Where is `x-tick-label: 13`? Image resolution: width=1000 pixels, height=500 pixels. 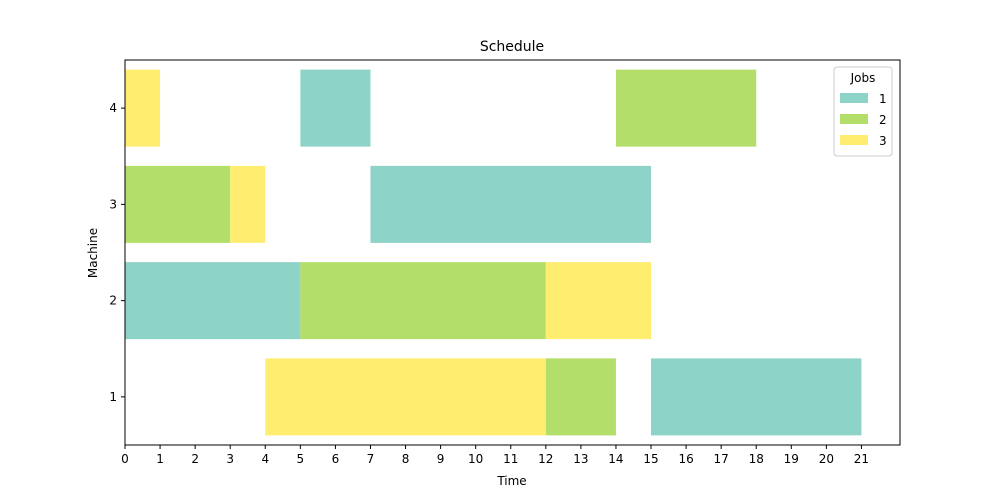 x-tick-label: 13 is located at coordinates (580, 459).